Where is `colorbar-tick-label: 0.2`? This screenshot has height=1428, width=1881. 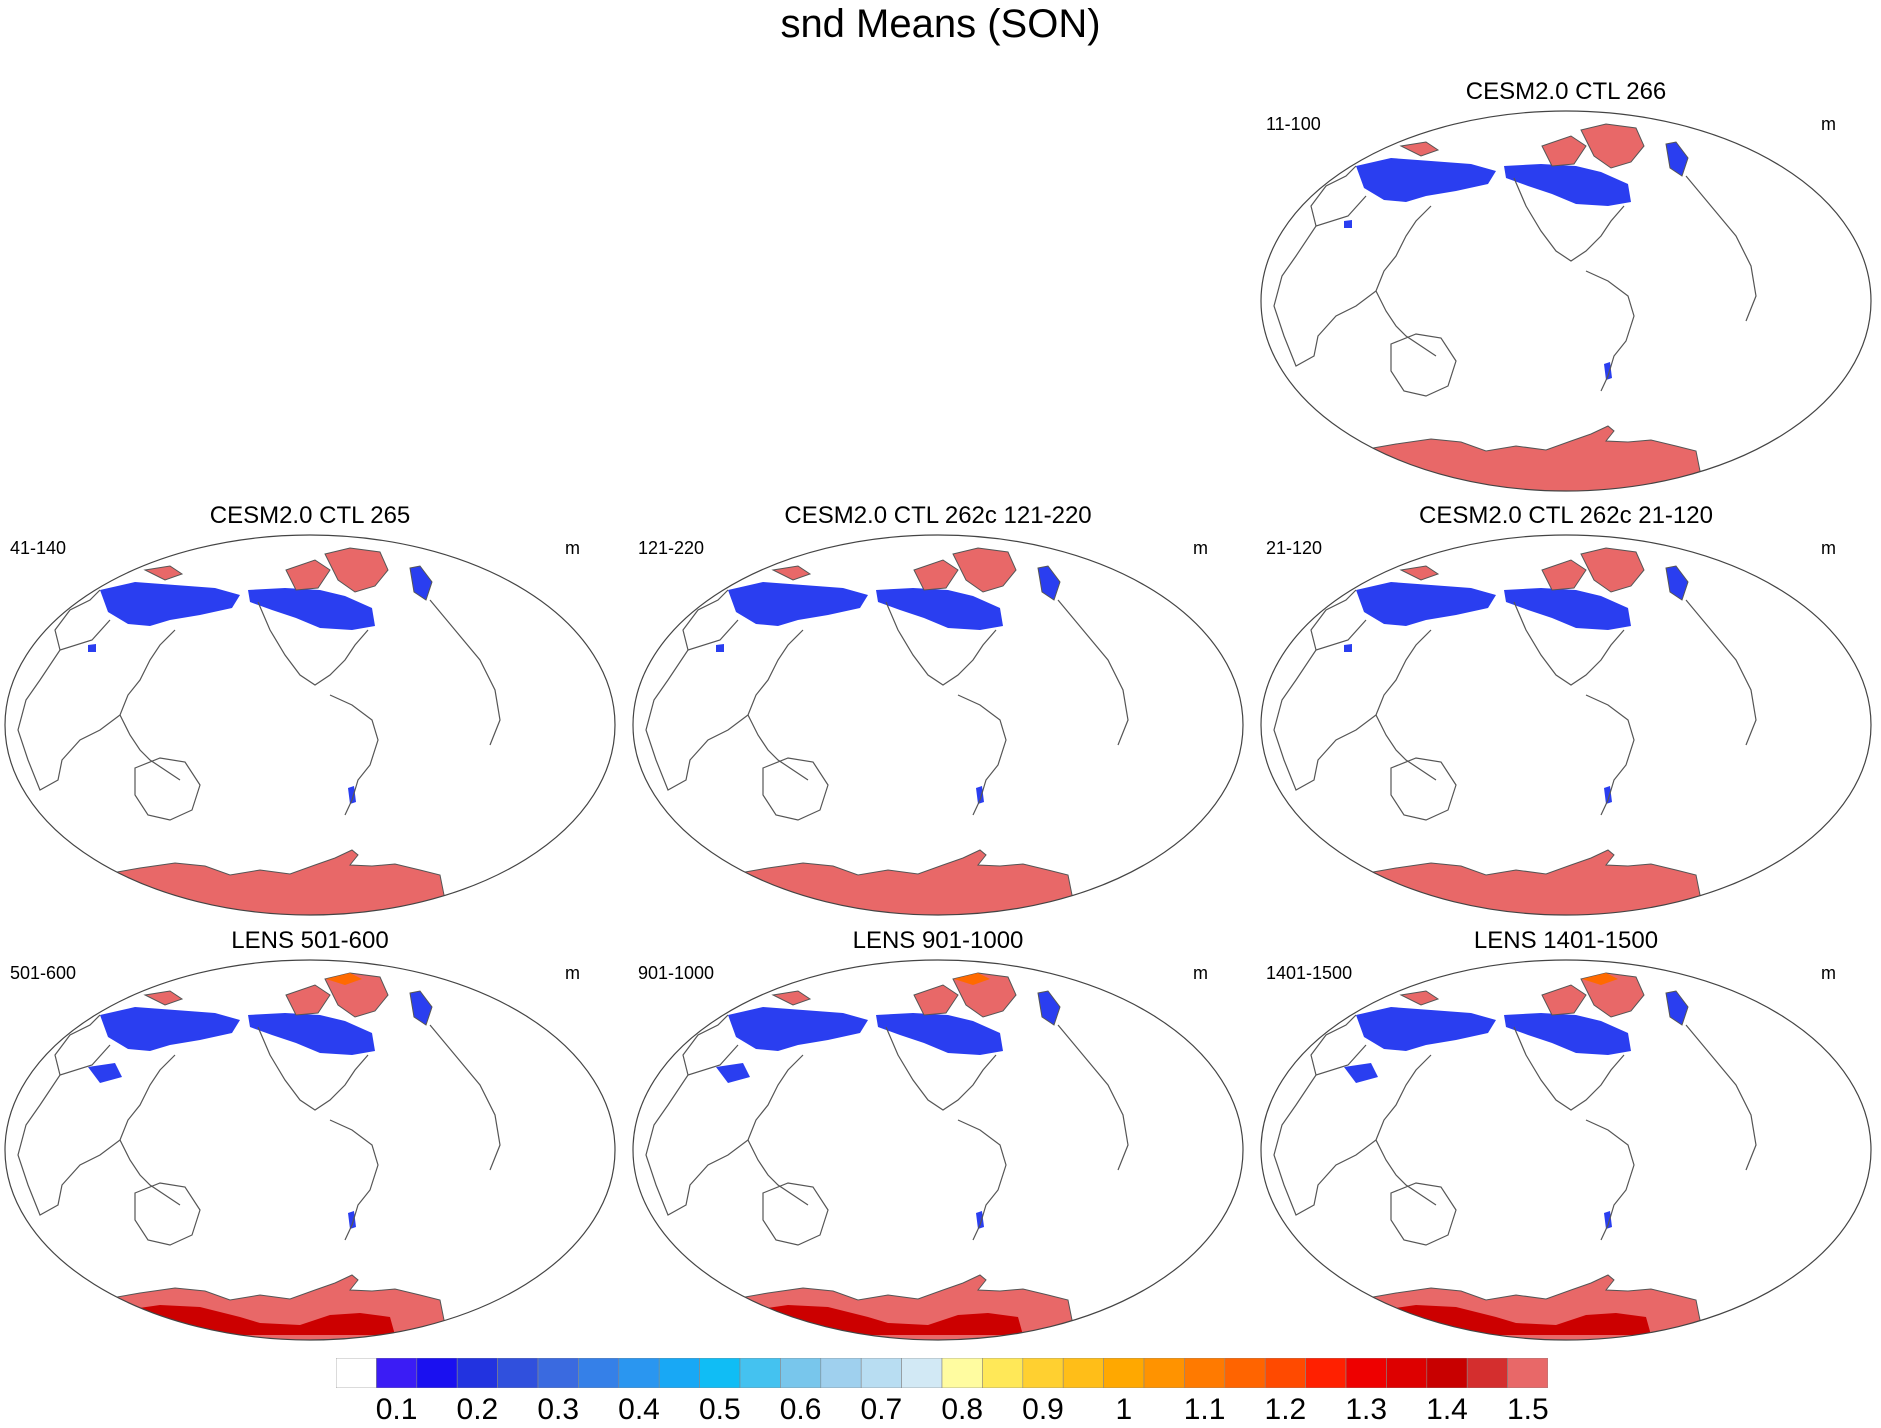
colorbar-tick-label: 0.2 is located at coordinates (477, 1409).